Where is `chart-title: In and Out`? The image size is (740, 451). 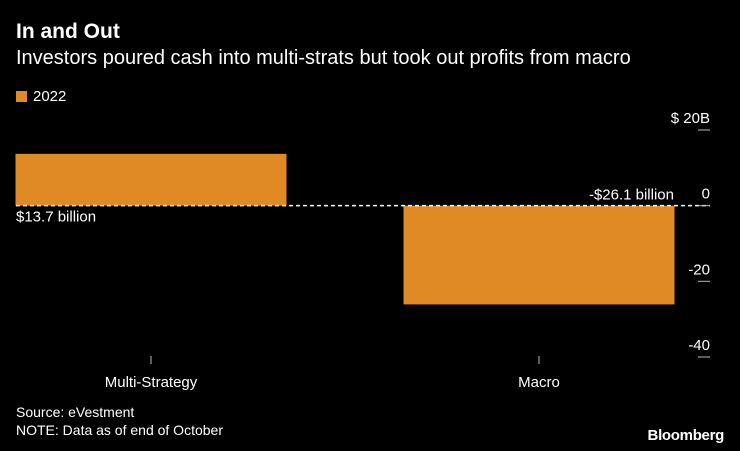 chart-title: In and Out is located at coordinates (68, 31).